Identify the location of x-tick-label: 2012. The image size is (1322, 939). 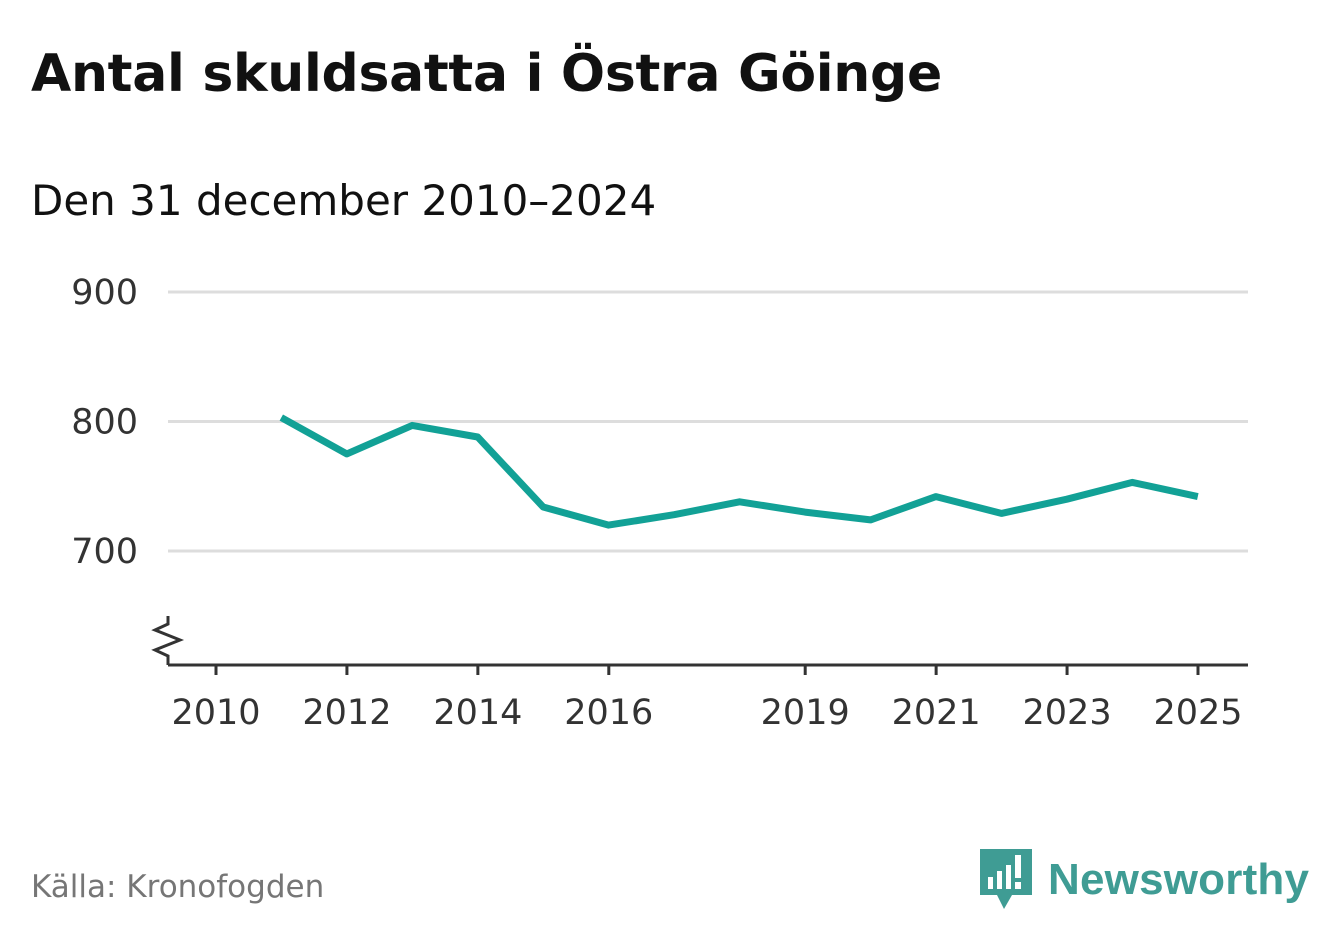
(346, 713).